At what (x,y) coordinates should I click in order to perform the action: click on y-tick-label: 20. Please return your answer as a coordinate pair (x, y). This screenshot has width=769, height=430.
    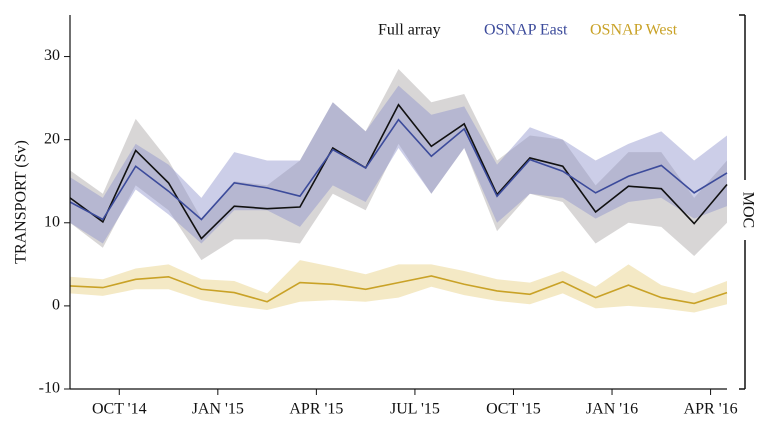
    Looking at the image, I should click on (52, 138).